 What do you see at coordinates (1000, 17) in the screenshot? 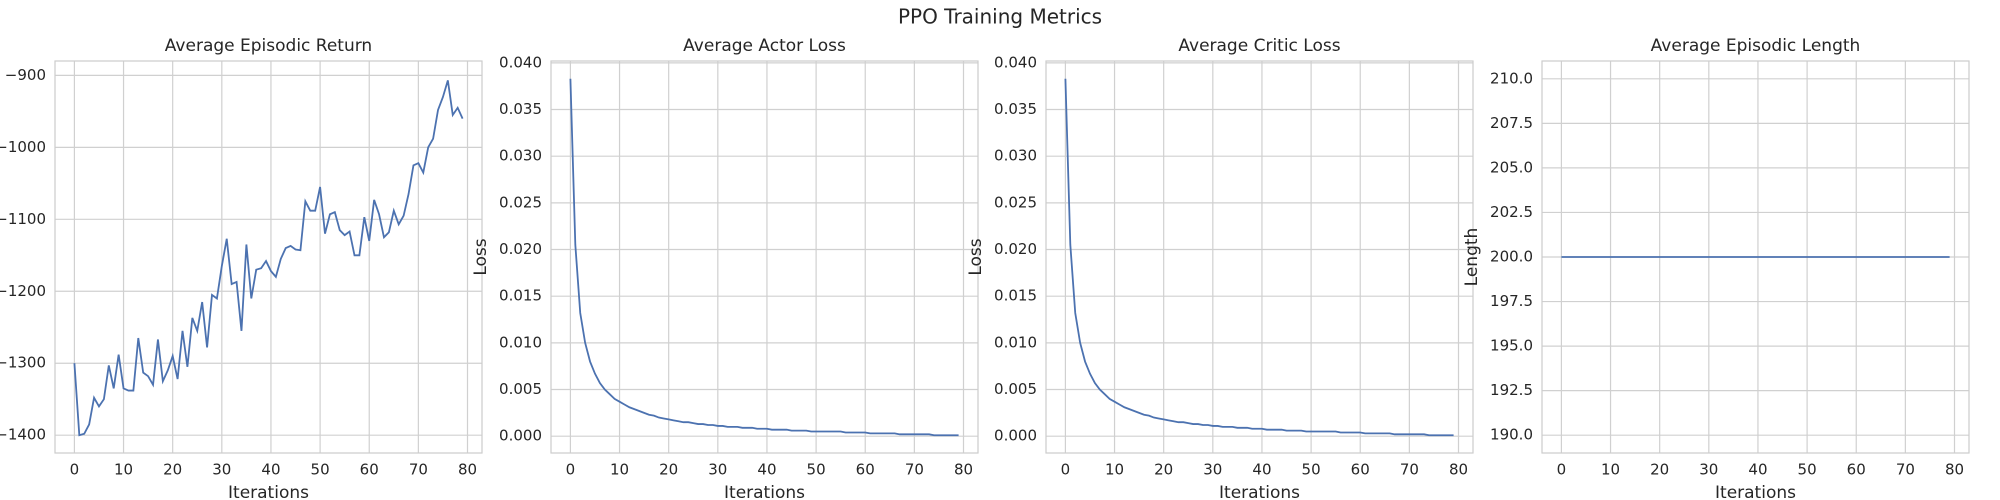
I see `figure-title: PPO Training Metrics` at bounding box center [1000, 17].